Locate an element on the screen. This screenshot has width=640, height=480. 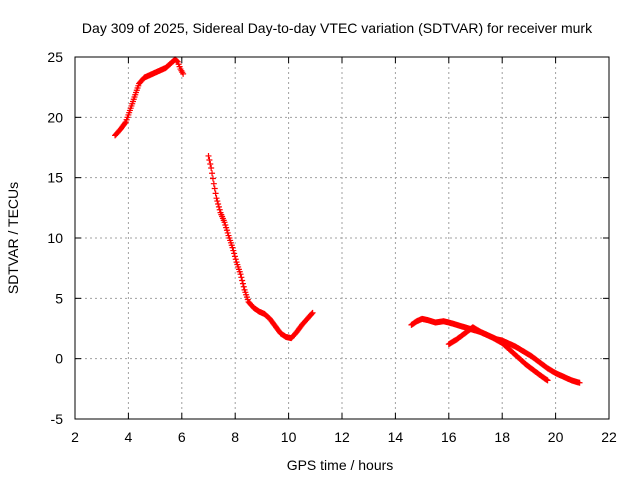
x-tick-label: 20 is located at coordinates (556, 437).